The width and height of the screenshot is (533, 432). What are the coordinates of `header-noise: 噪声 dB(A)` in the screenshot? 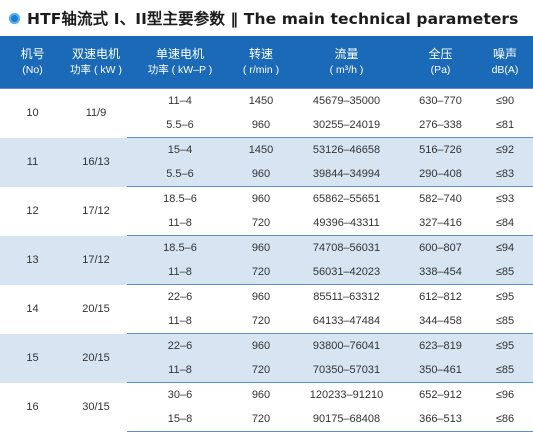 It's located at (505, 62).